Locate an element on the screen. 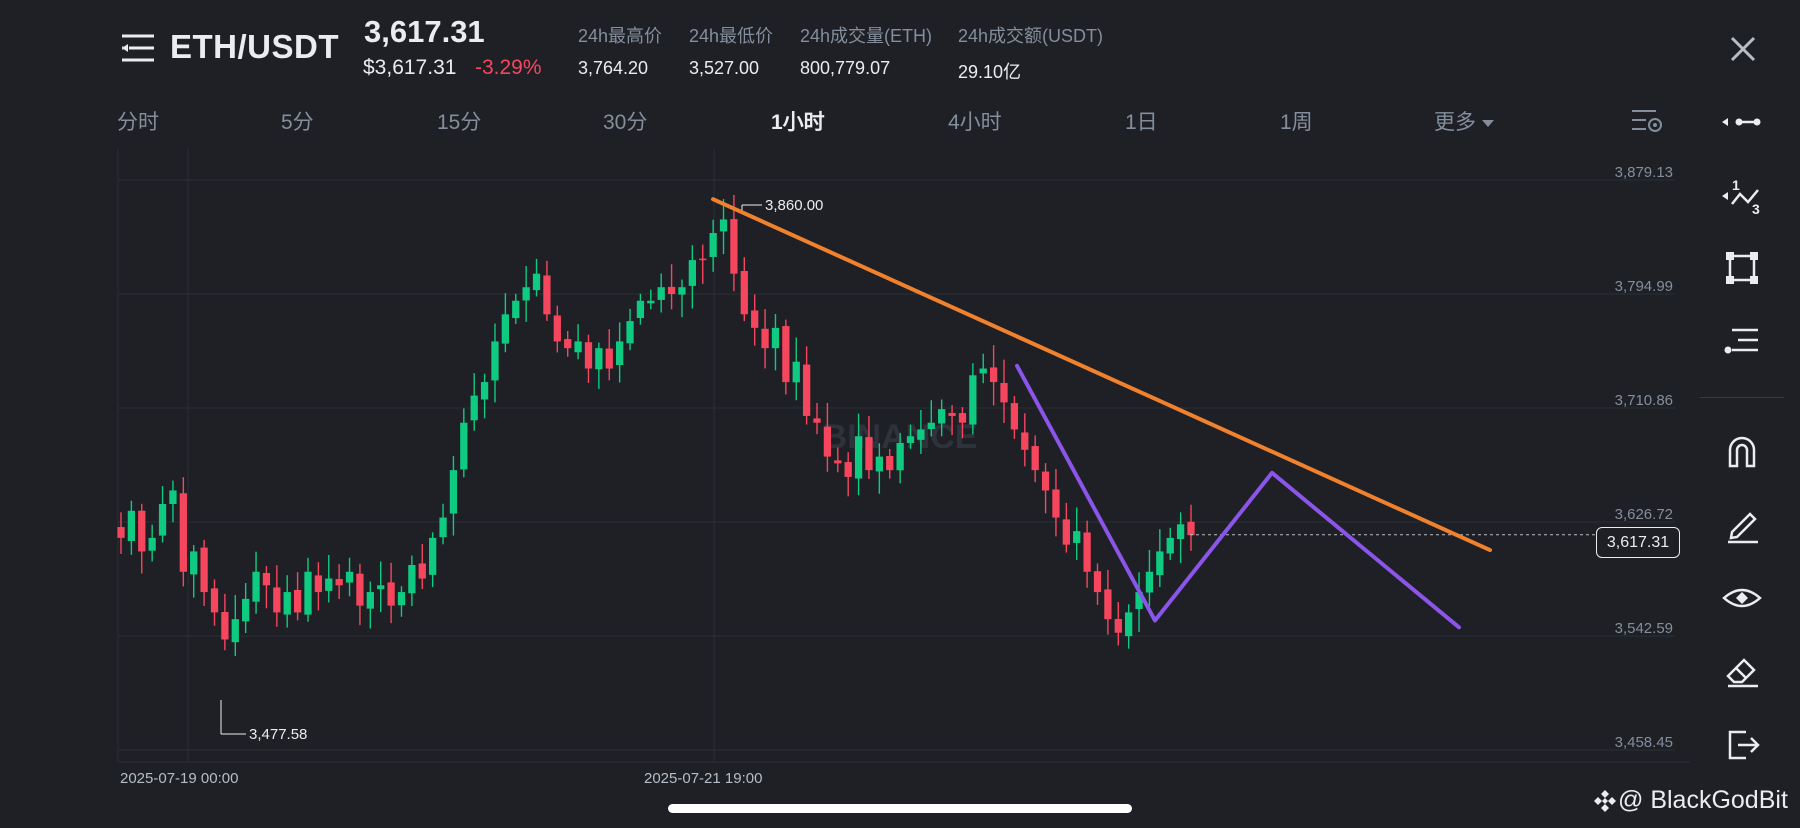  tab-4h: 4小时 is located at coordinates (975, 122).